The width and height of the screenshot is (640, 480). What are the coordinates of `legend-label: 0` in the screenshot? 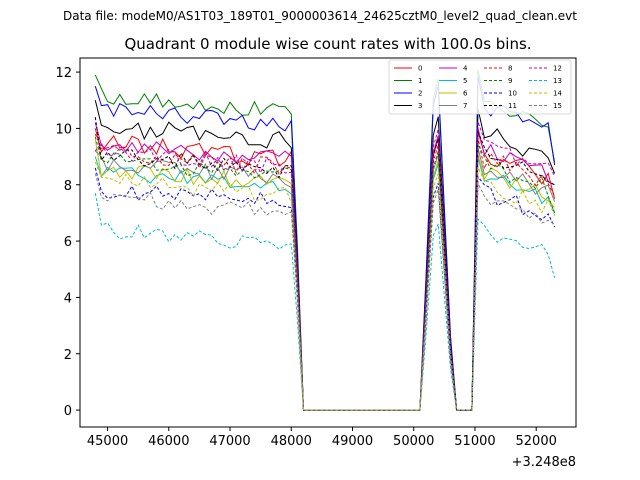 It's located at (420, 69).